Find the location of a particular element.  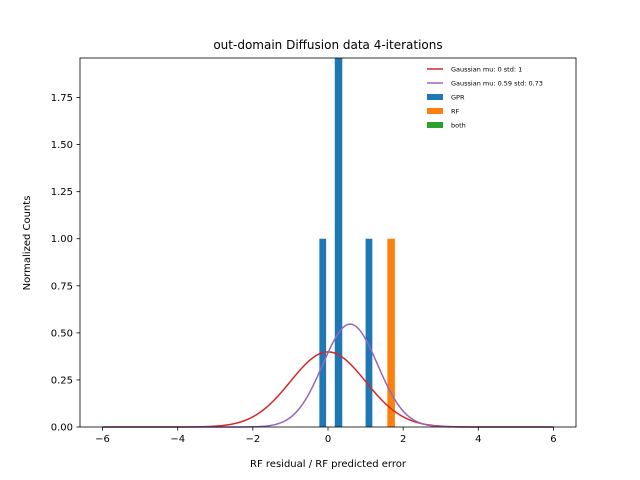

y-tick-label: 1.25 is located at coordinates (62, 192).